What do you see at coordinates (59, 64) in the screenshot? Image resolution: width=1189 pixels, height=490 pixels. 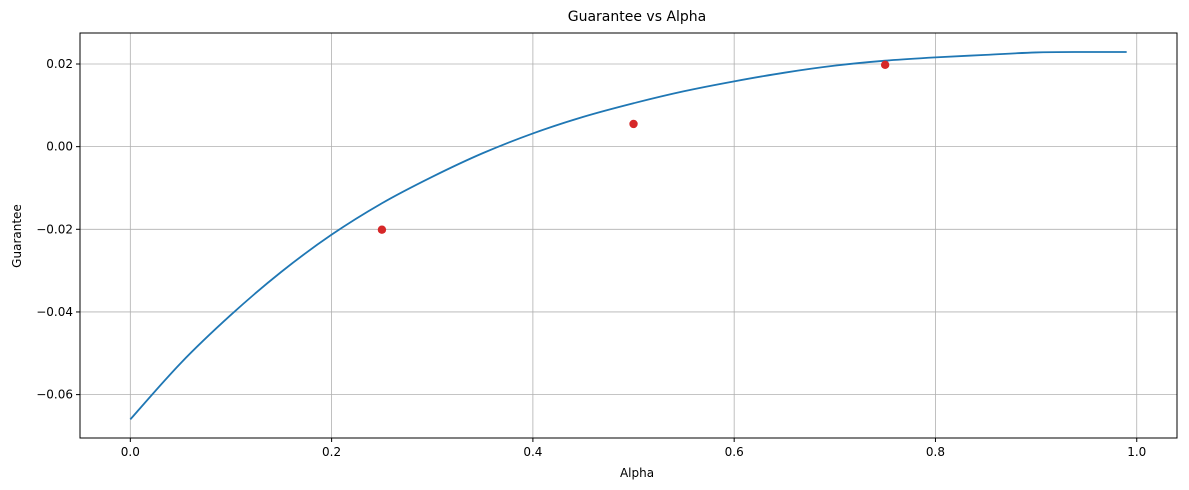 I see `y-tick-label: 0.02` at bounding box center [59, 64].